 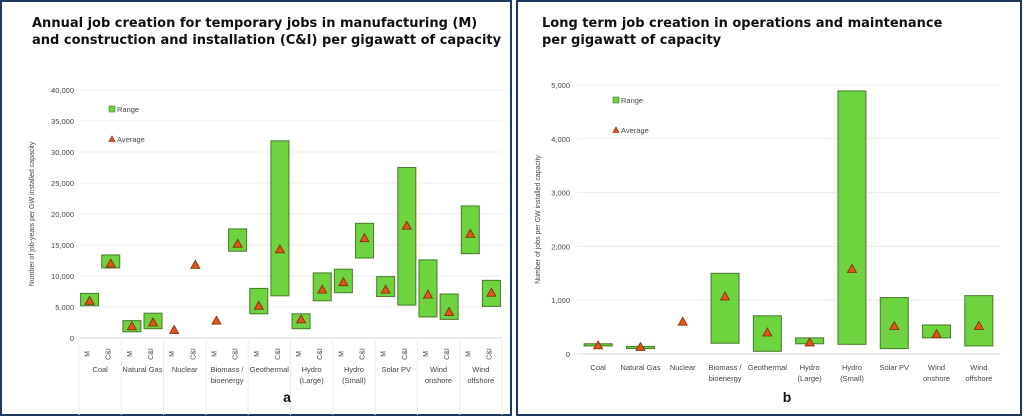 I want to click on y-tick-label: 1,000, so click(x=560, y=300).